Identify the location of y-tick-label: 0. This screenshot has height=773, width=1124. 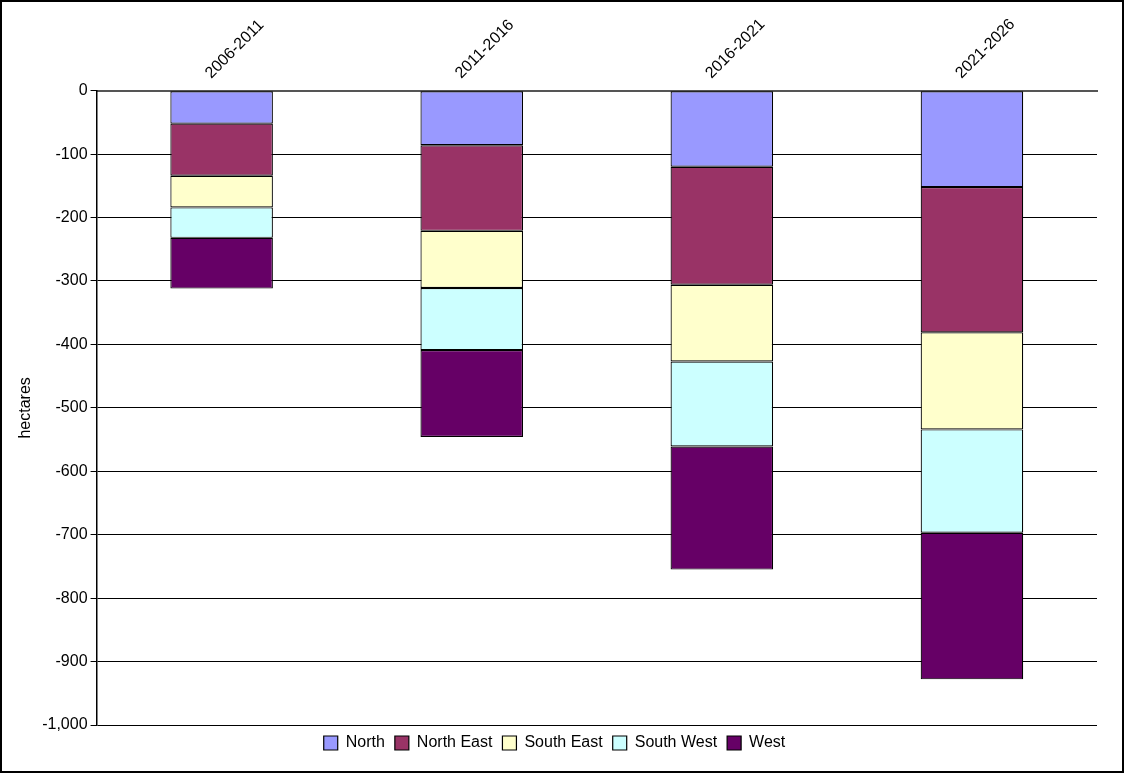
(83, 90).